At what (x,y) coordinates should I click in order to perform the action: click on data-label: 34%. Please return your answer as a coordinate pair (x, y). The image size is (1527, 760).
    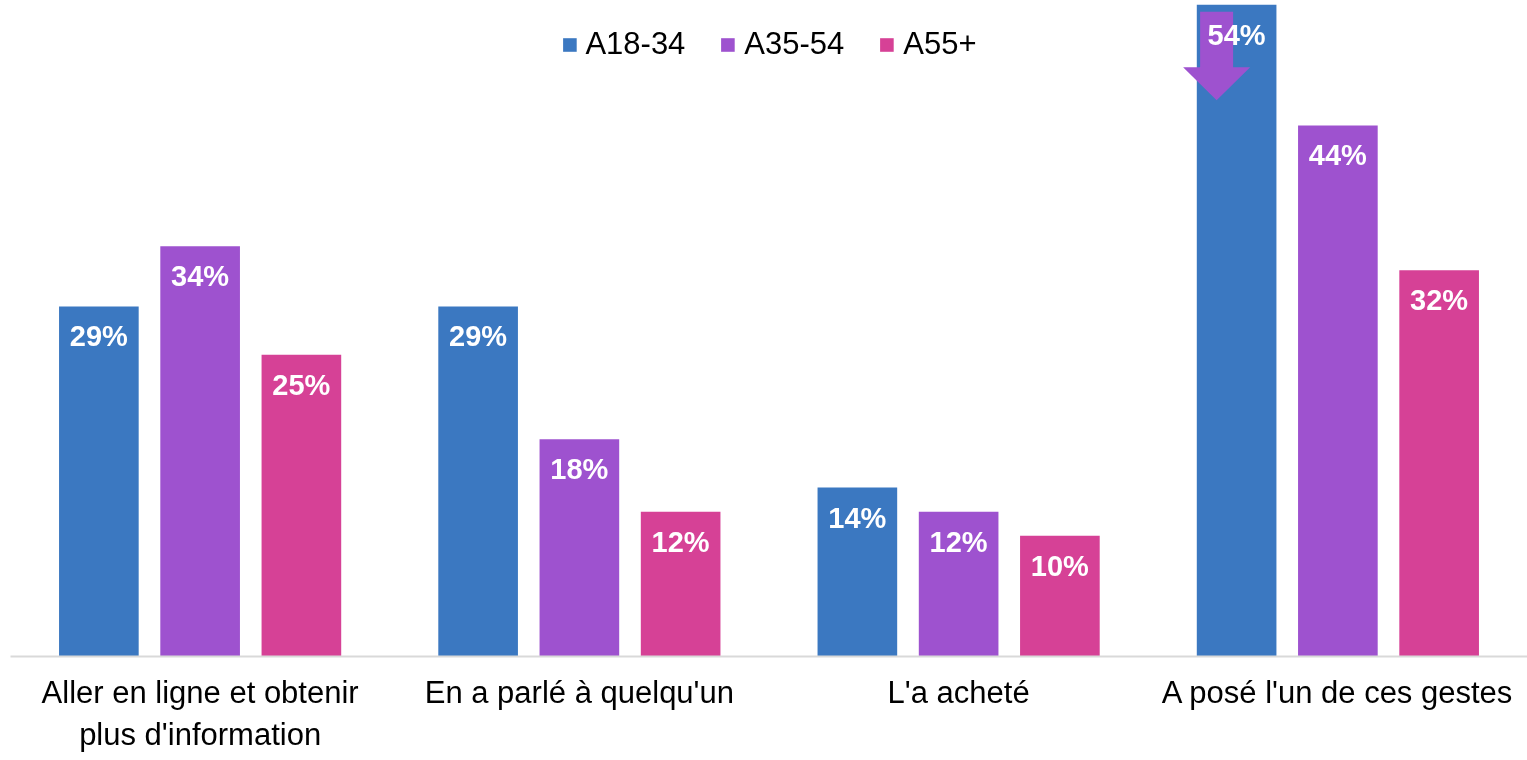
    Looking at the image, I should click on (200, 276).